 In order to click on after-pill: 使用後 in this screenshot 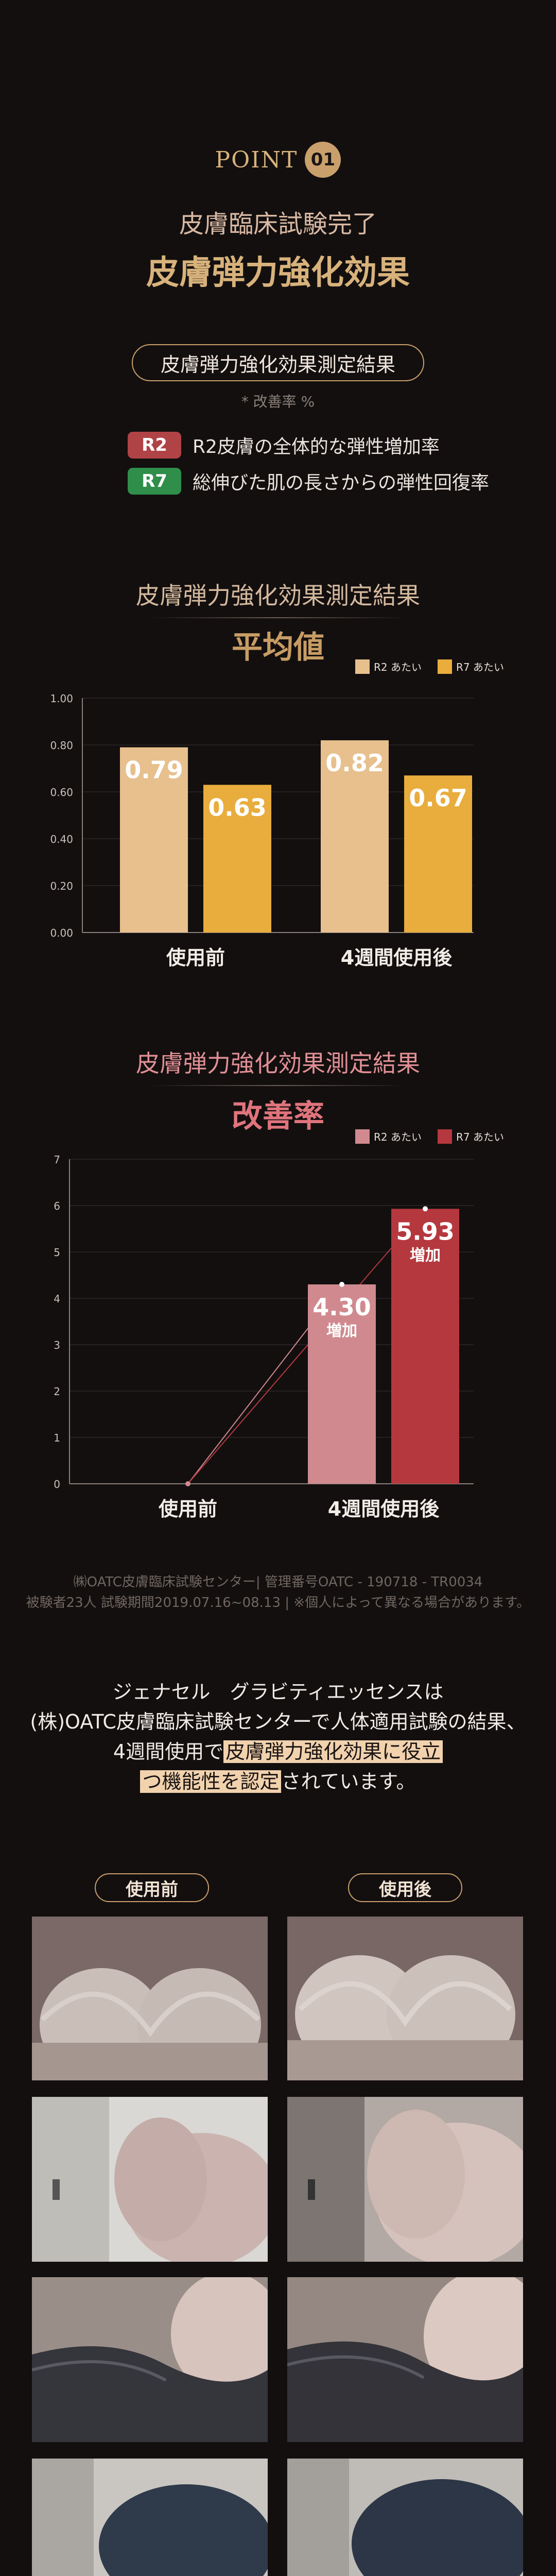, I will do `click(405, 1887)`.